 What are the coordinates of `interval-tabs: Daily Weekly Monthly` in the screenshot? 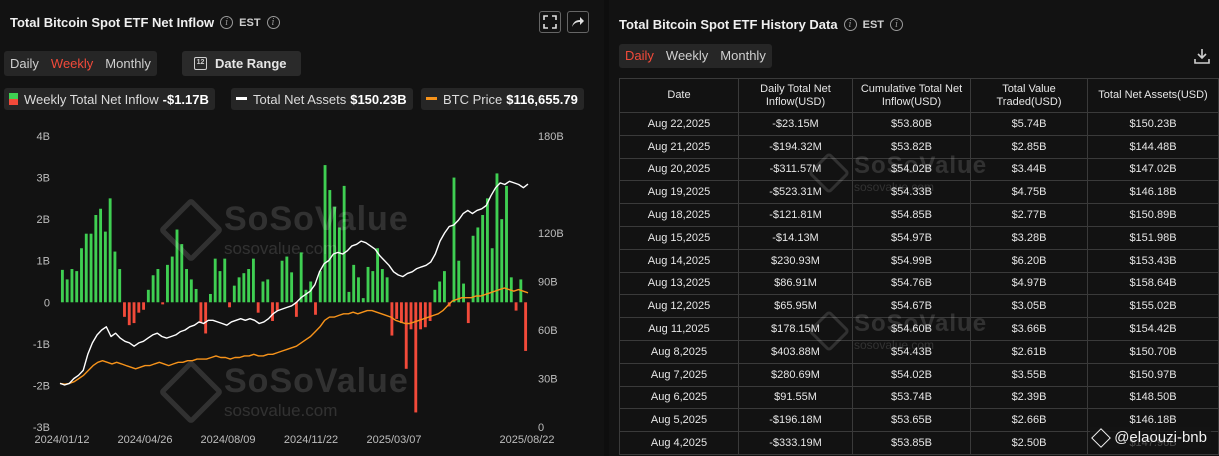 It's located at (80, 63).